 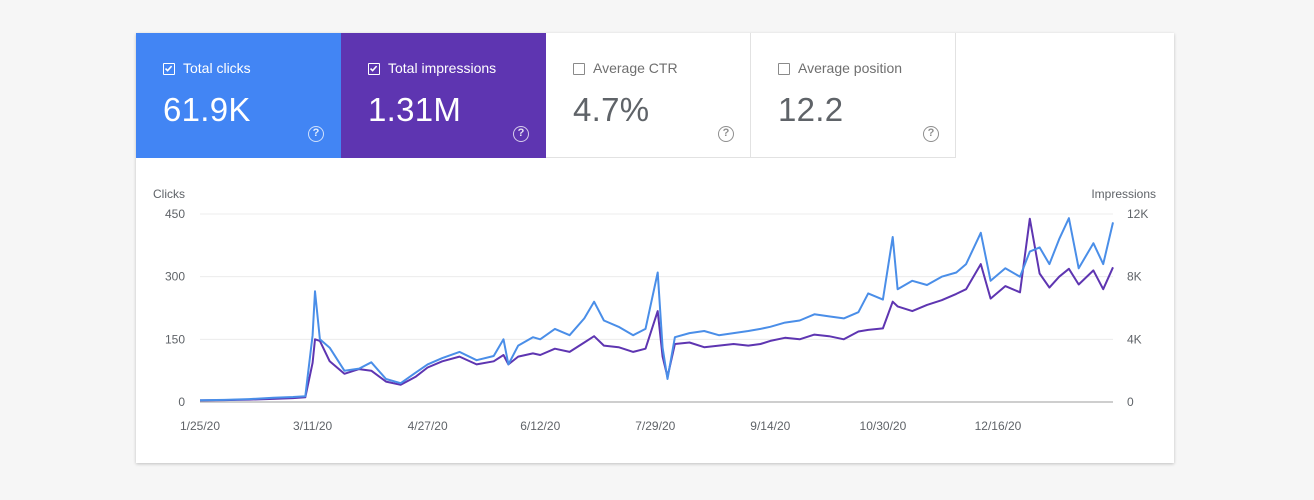 I want to click on x-tick-label: 4/27/20, so click(x=428, y=426).